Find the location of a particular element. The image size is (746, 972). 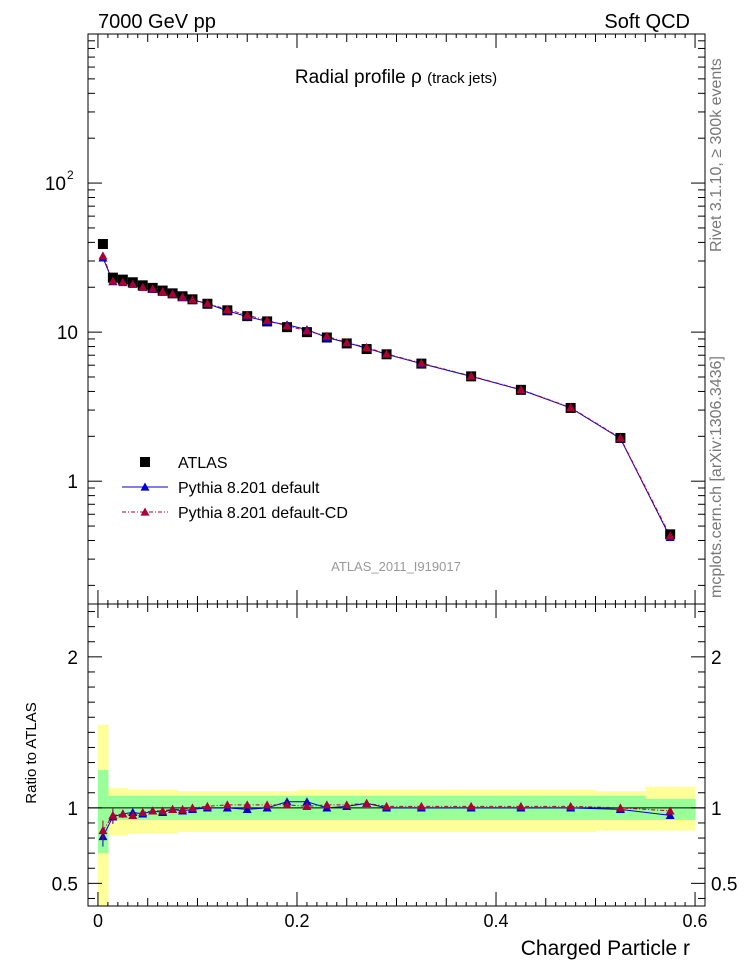

y-tick-label: 0.5 is located at coordinates (65, 884).